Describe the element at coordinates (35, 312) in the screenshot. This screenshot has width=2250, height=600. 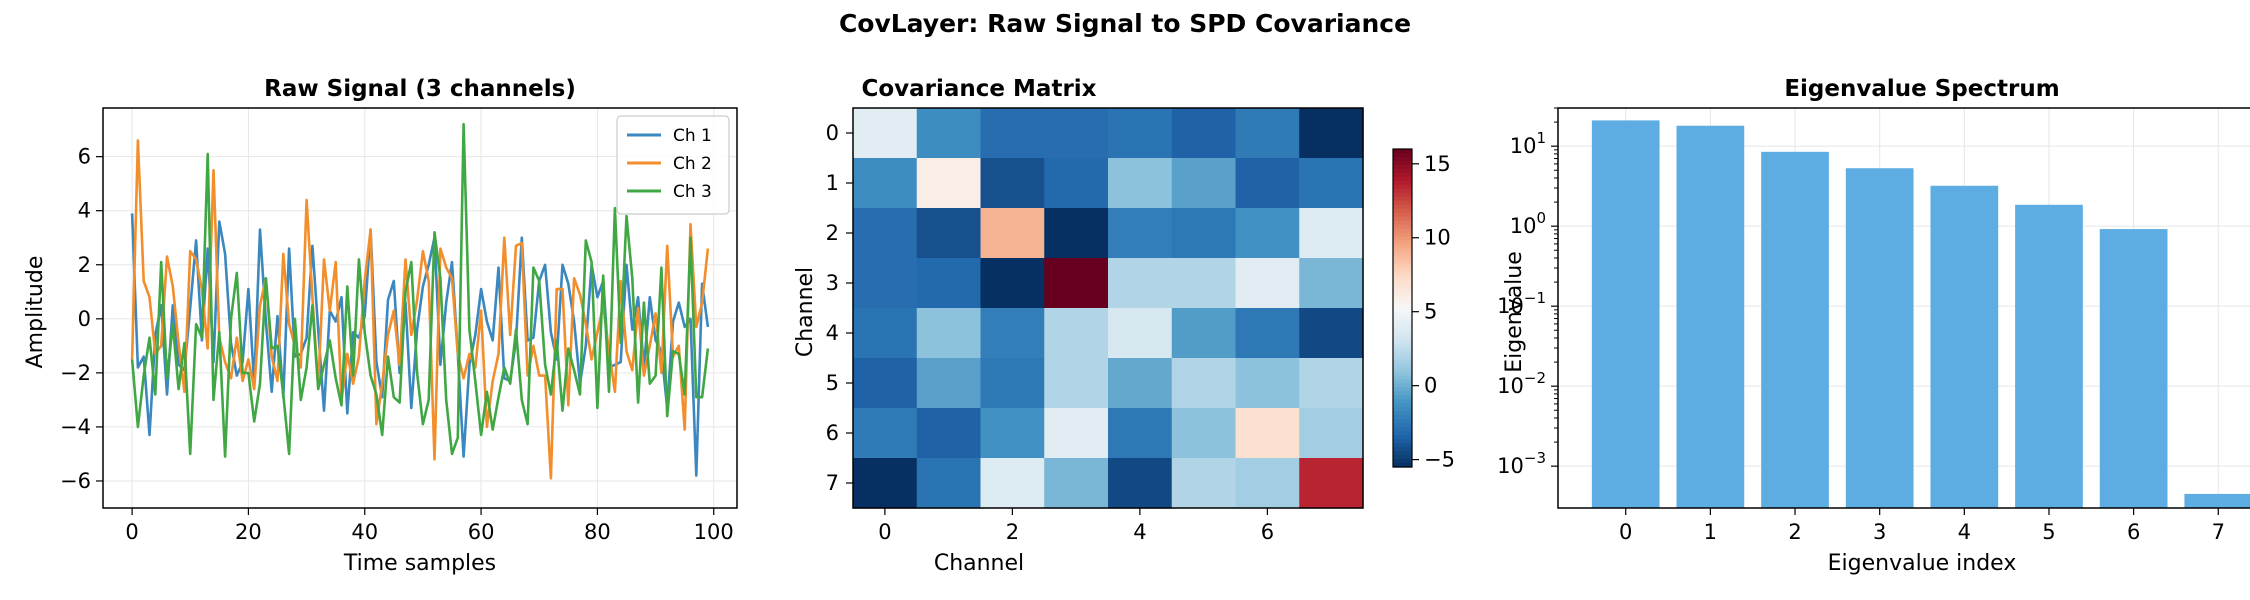
I see `raw-signal-ylabel: Amplitude` at that location.